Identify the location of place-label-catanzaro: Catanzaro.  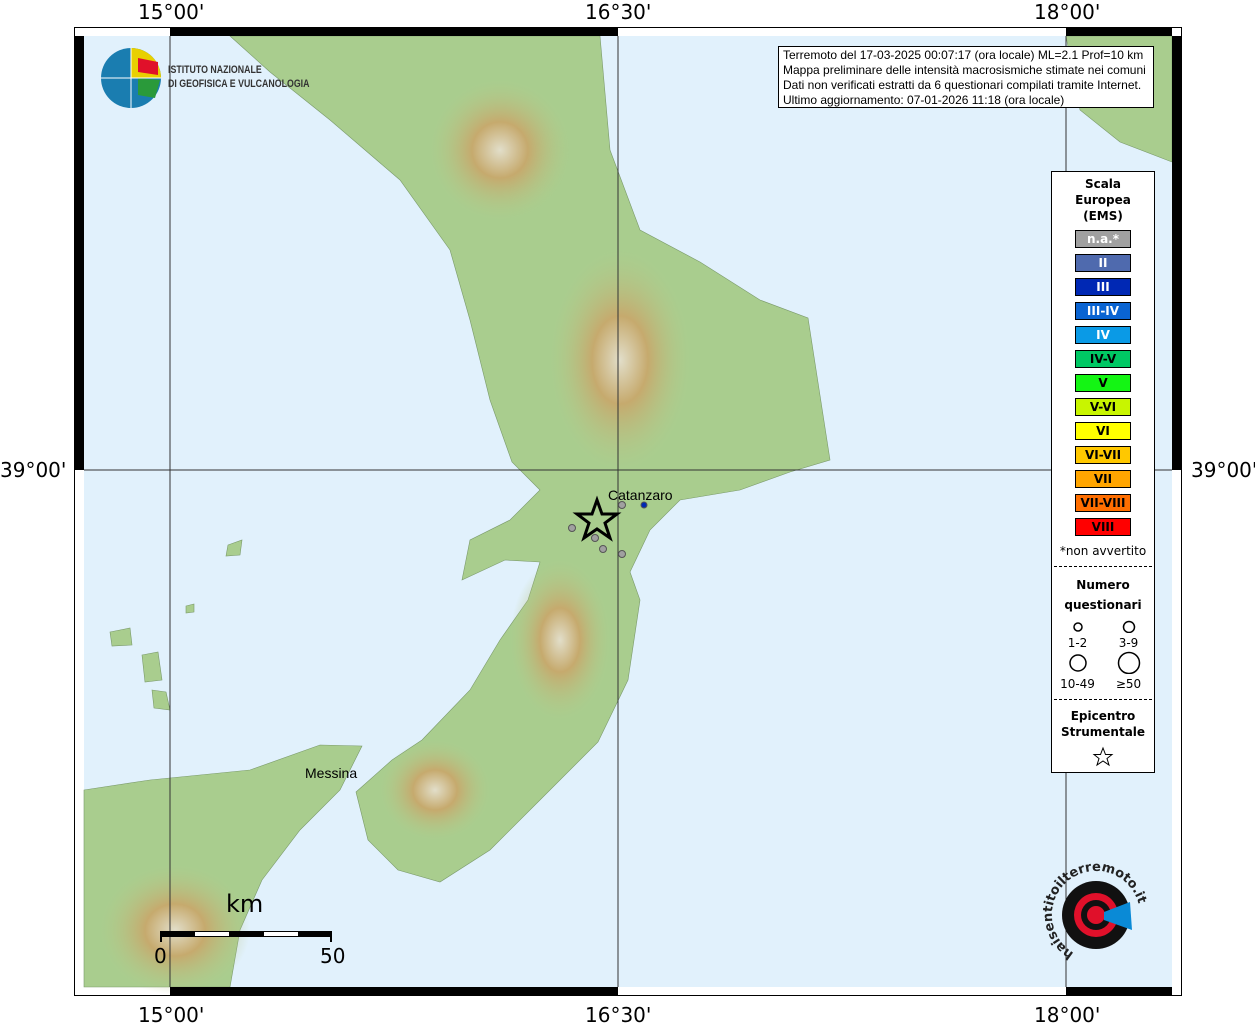
(640, 495).